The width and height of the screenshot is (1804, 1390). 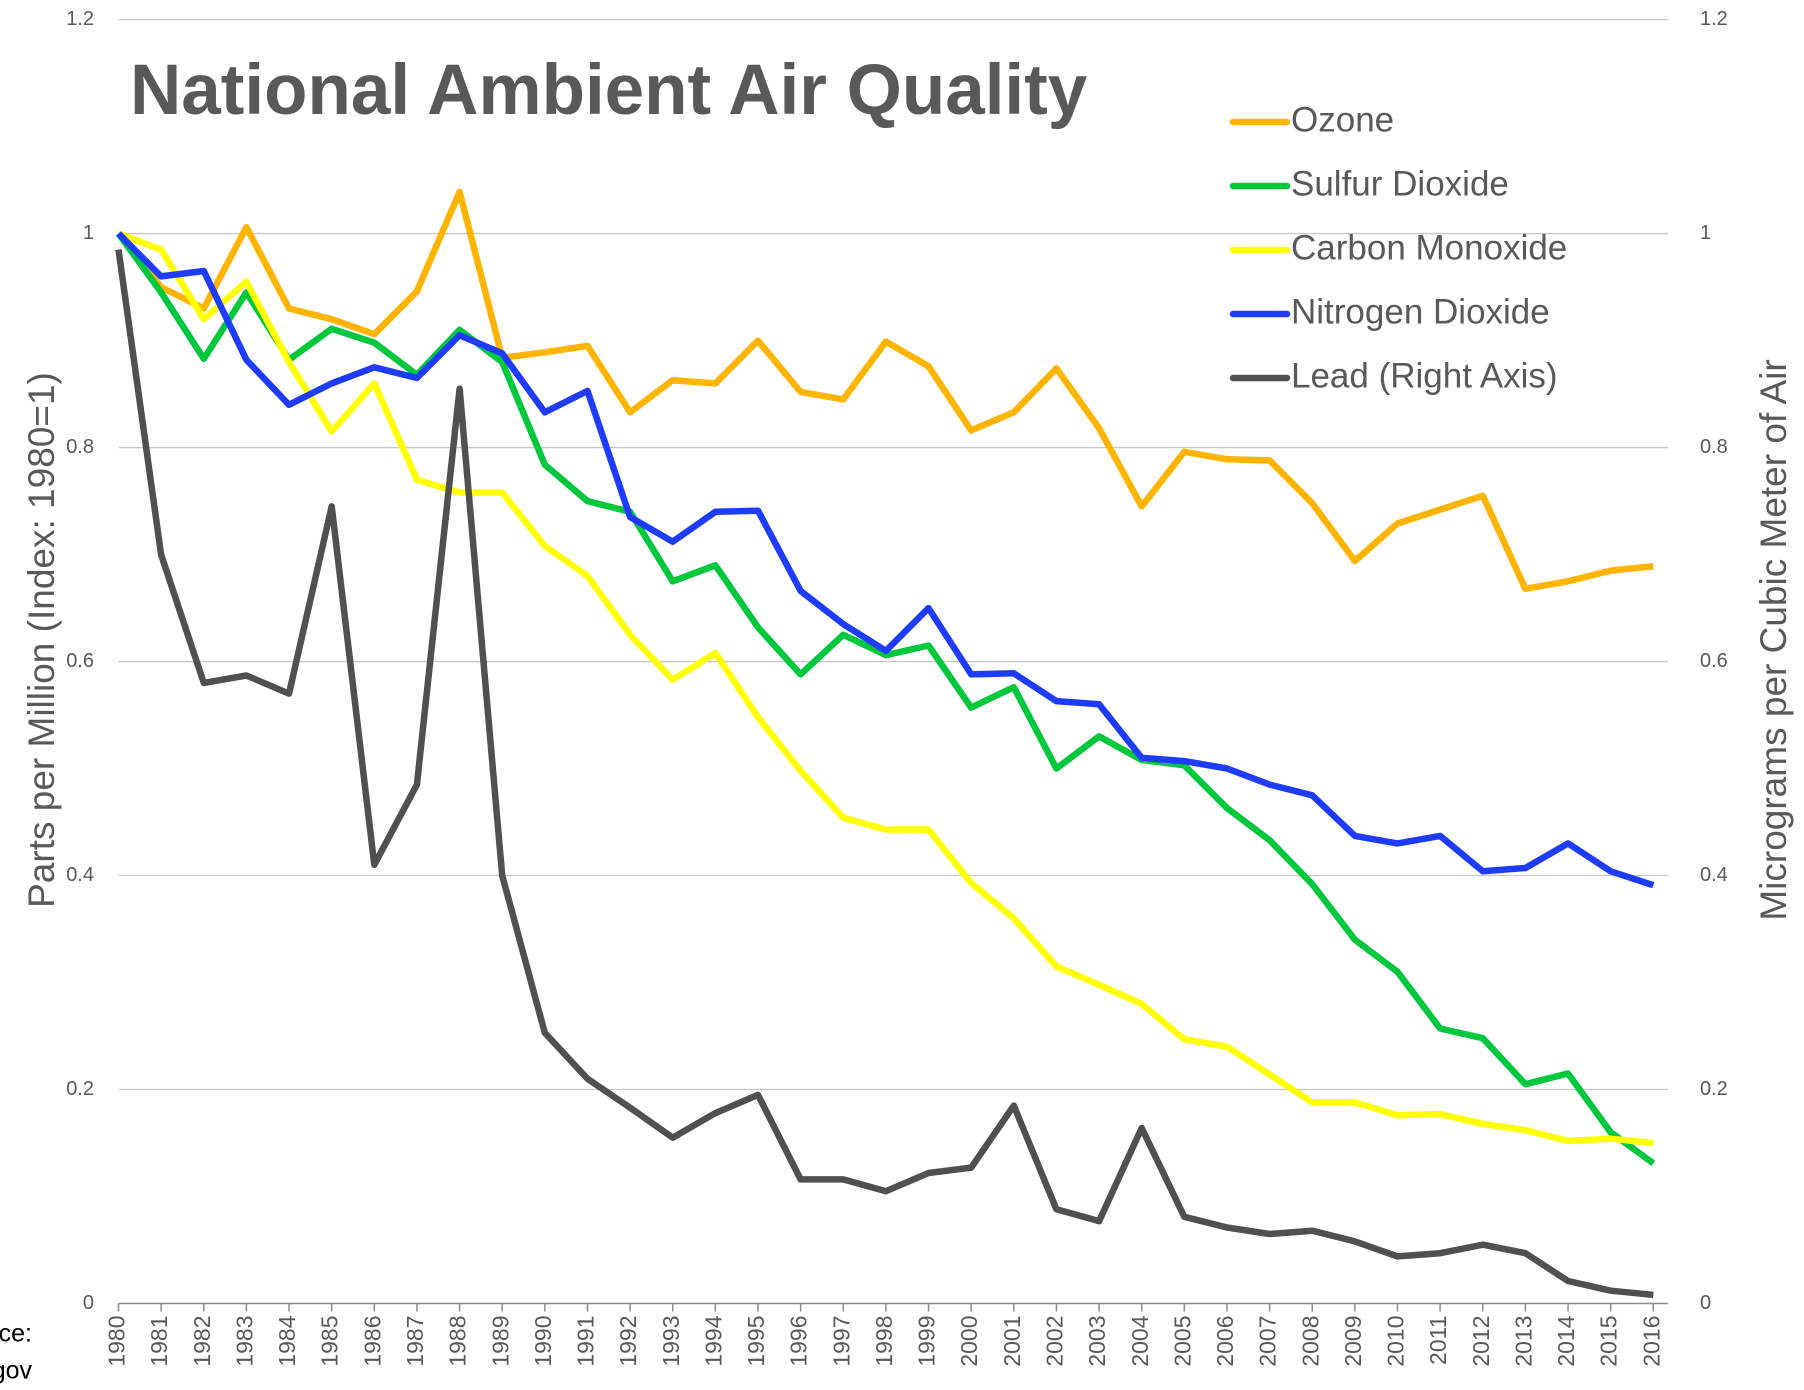 I want to click on legend-label: Carbon Monoxide, so click(x=1429, y=247).